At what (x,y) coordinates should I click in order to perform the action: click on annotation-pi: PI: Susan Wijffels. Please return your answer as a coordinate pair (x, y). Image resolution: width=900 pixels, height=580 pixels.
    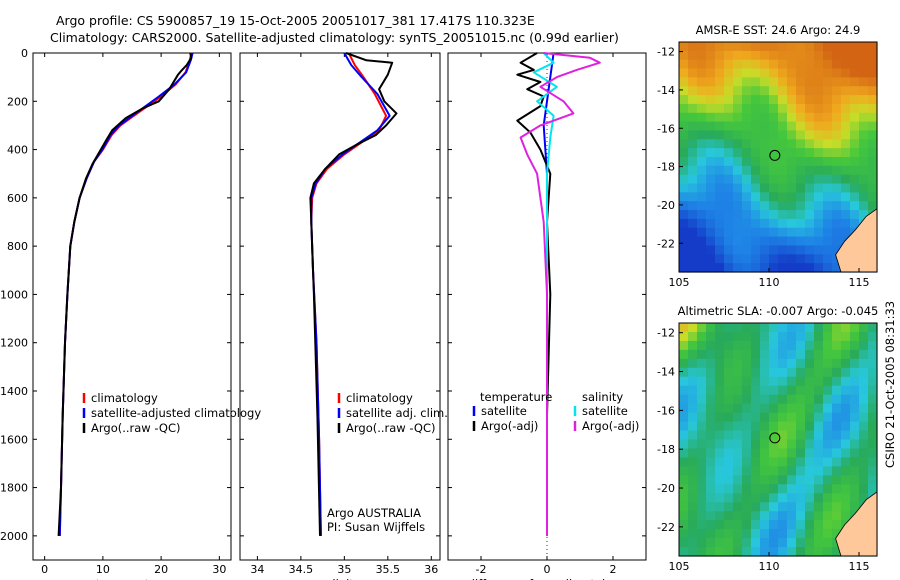
    Looking at the image, I should click on (376, 527).